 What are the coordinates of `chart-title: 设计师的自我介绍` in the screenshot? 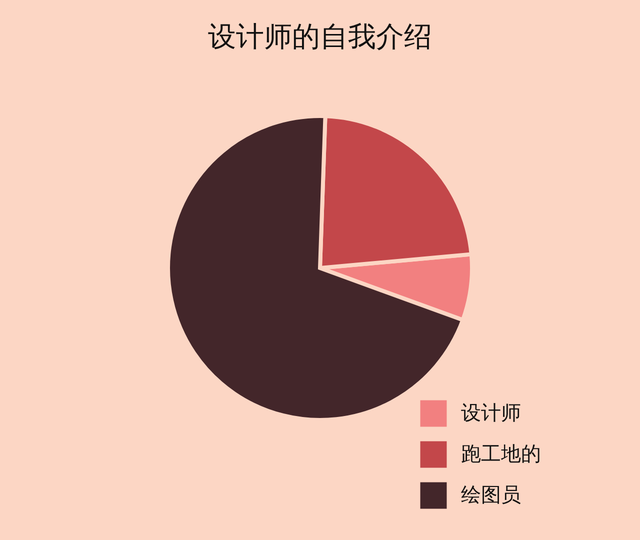 It's located at (320, 36).